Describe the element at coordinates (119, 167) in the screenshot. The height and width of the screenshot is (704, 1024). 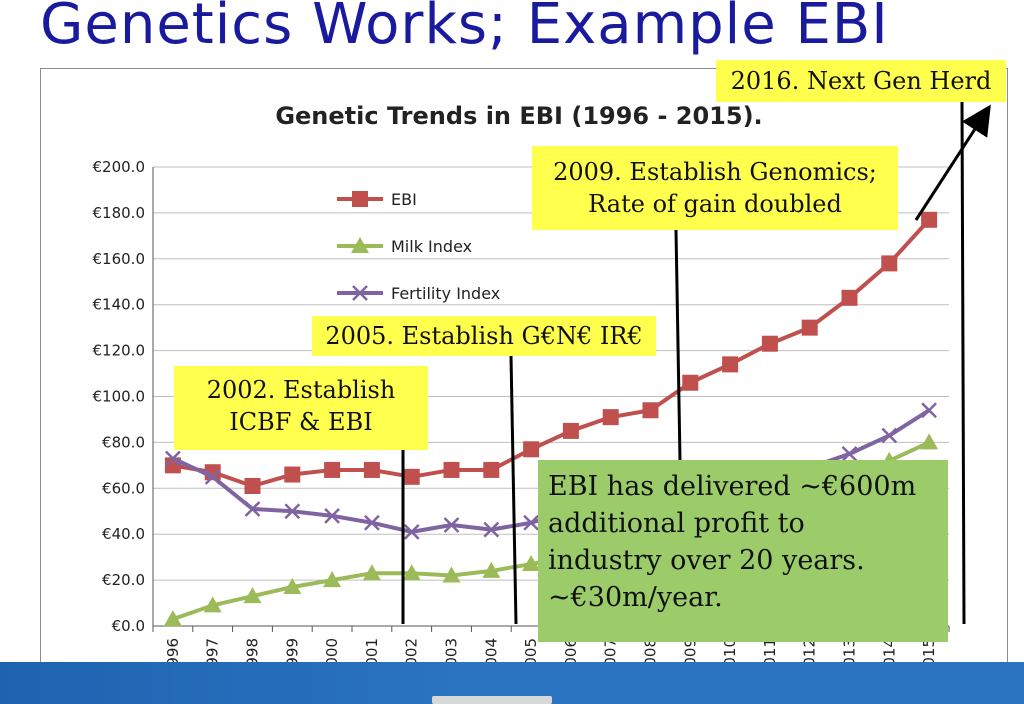
I see `y-tick-label: €200.0` at that location.